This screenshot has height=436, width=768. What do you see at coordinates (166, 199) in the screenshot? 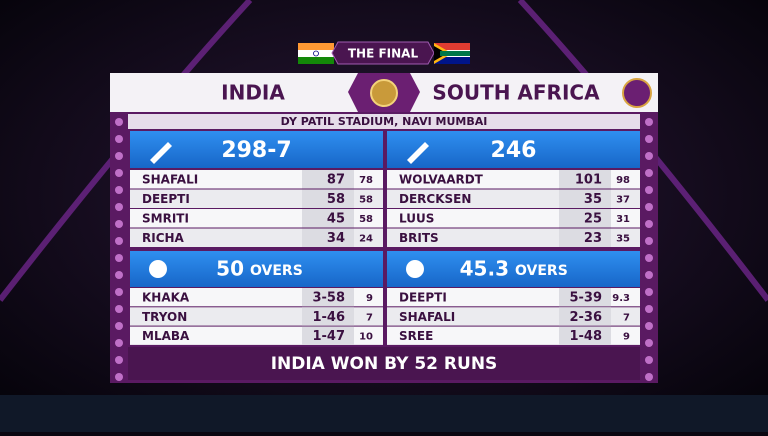
I see `batter-name: DEEPTI` at bounding box center [166, 199].